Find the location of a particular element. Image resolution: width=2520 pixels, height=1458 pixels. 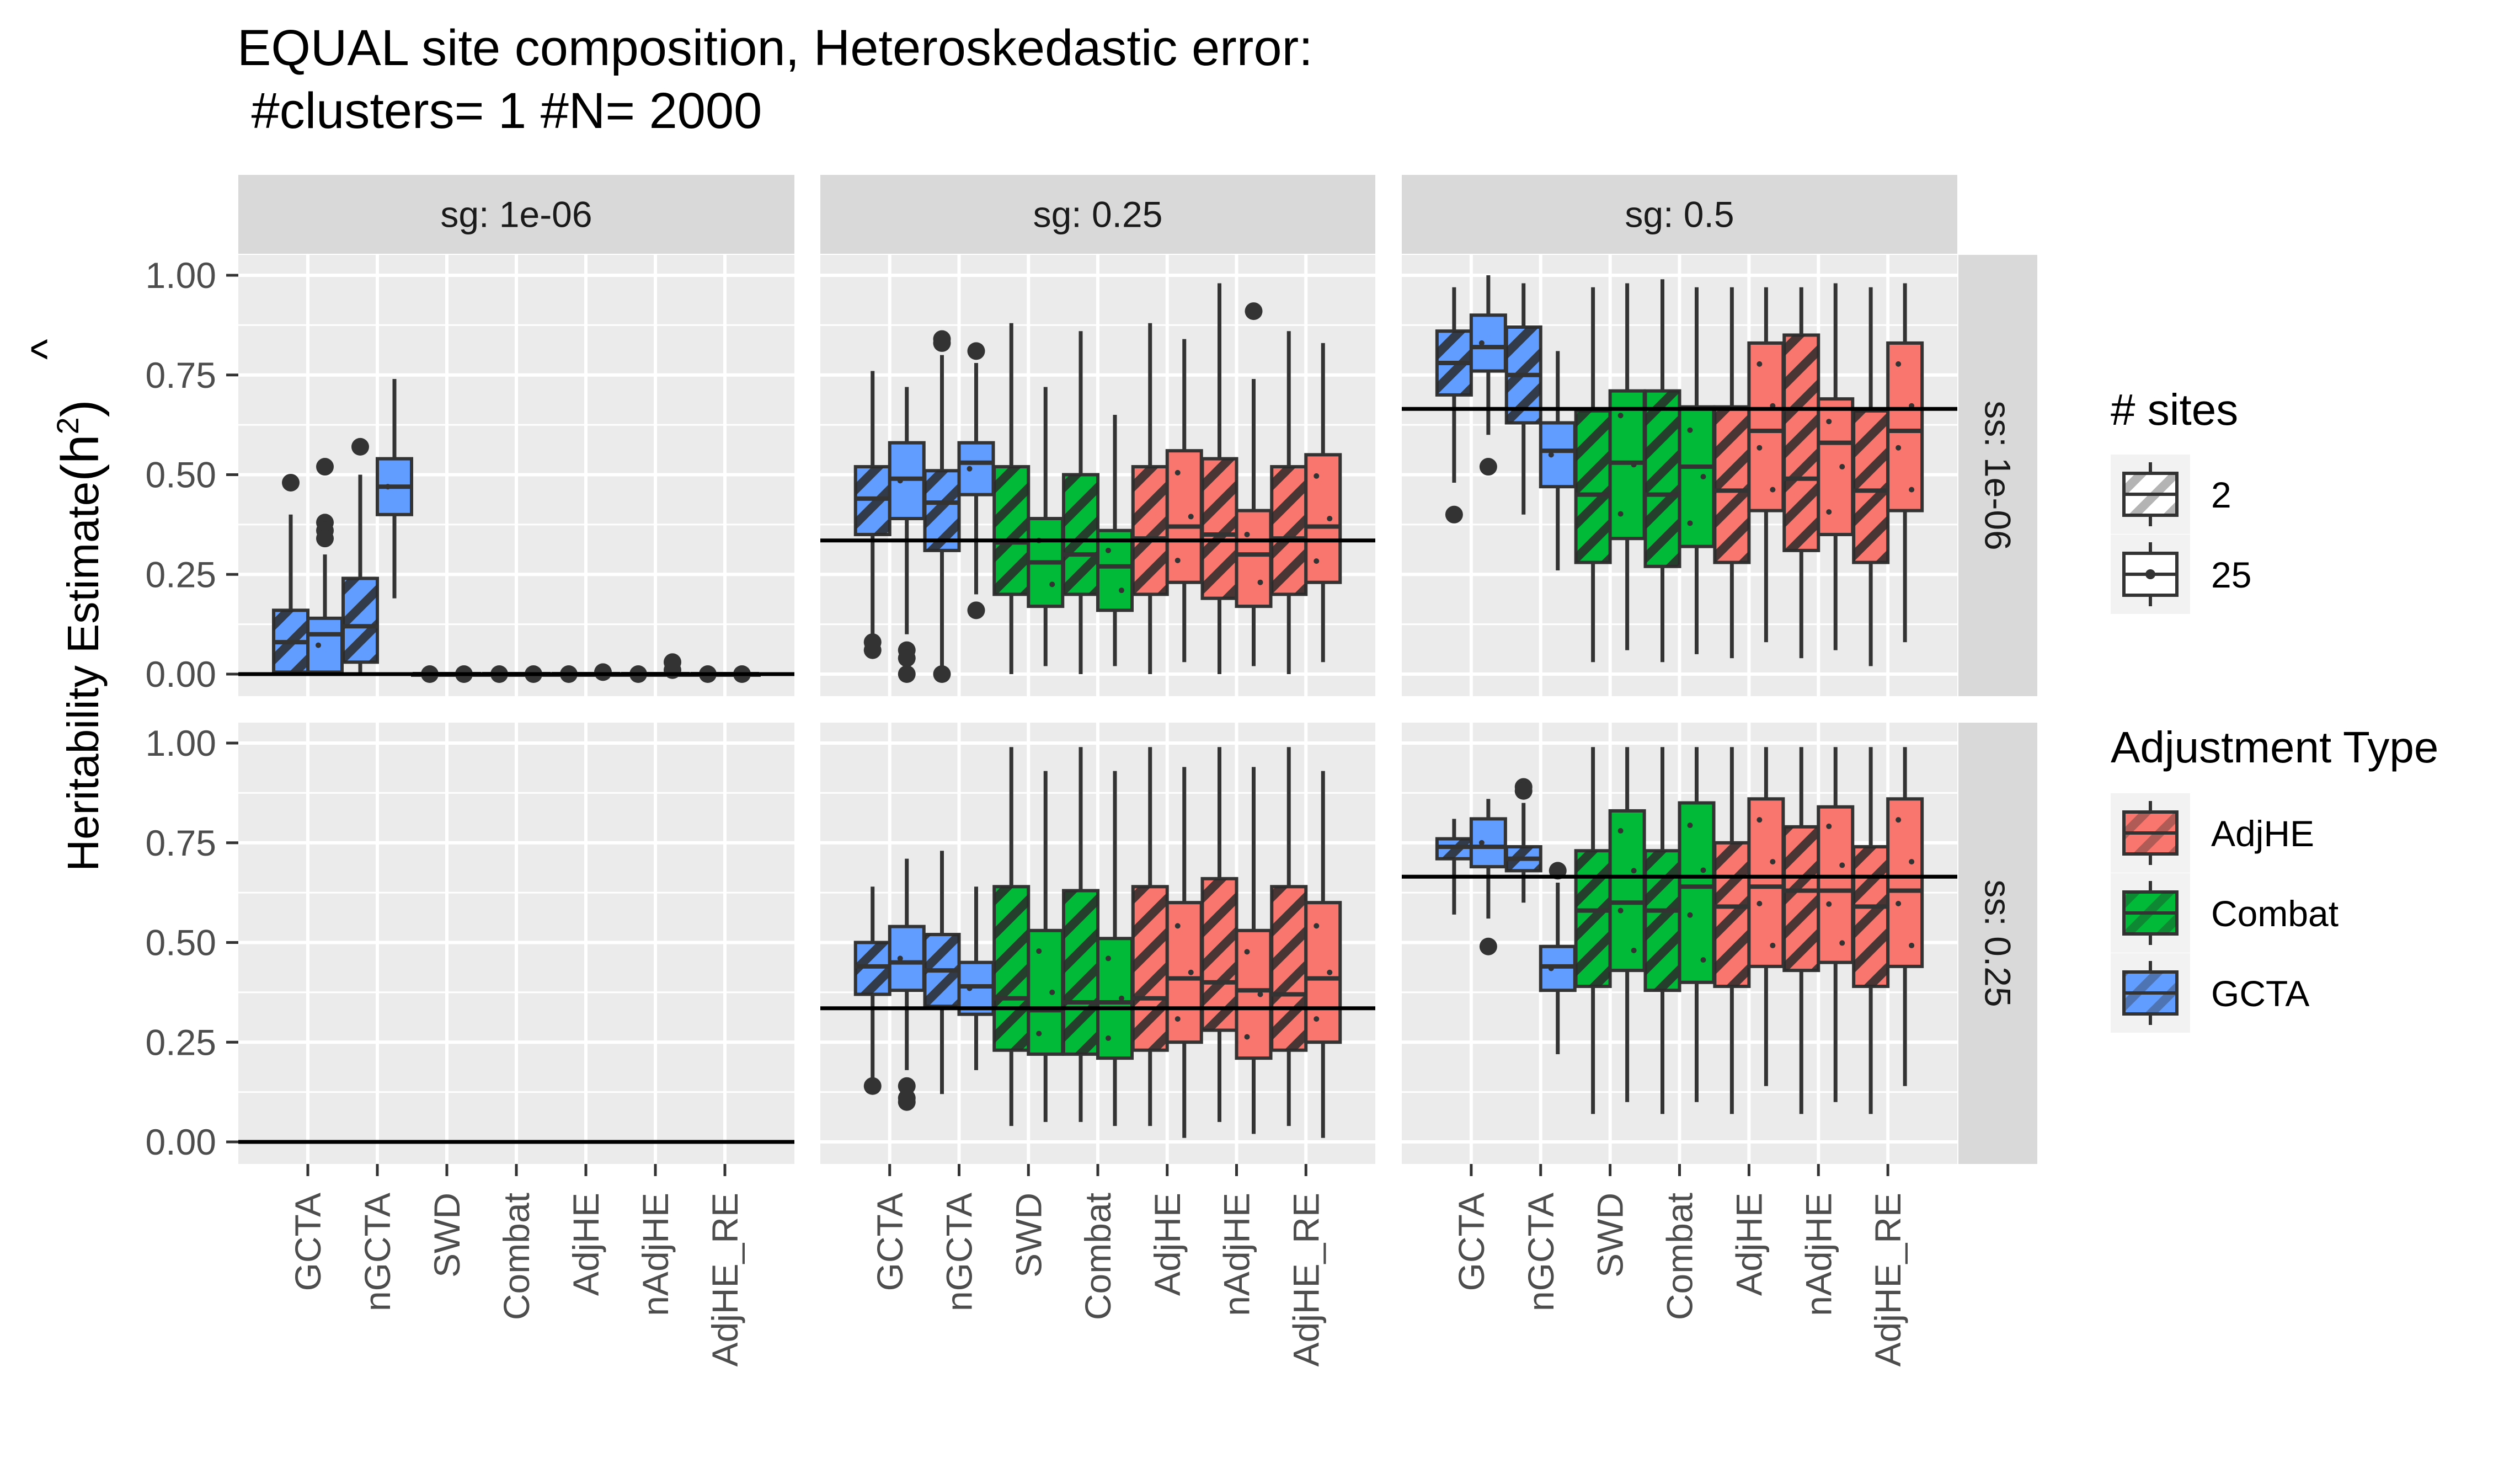

y-tick-label: 0.00 is located at coordinates (181, 1141).